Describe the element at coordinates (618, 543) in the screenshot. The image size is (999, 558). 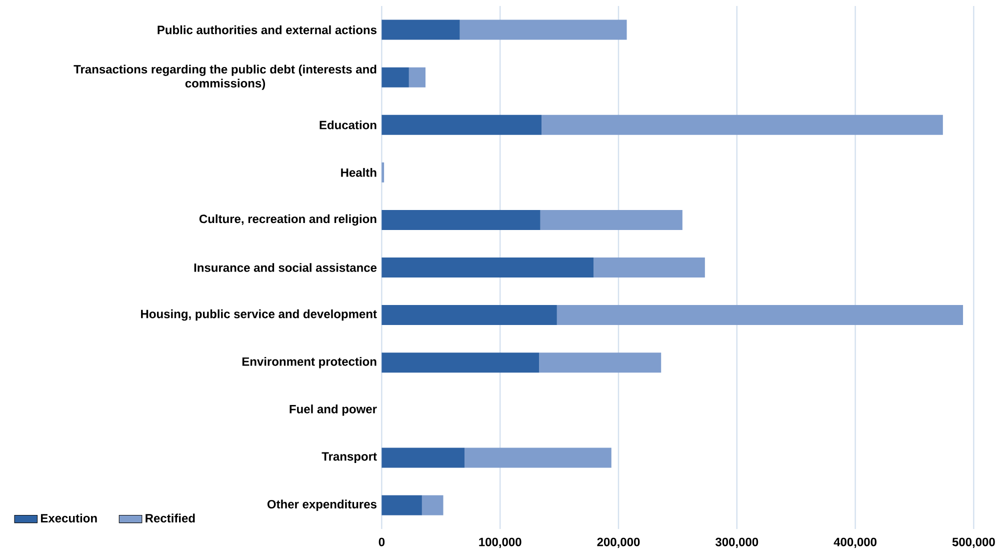
I see `x-tick-label: 200,000` at that location.